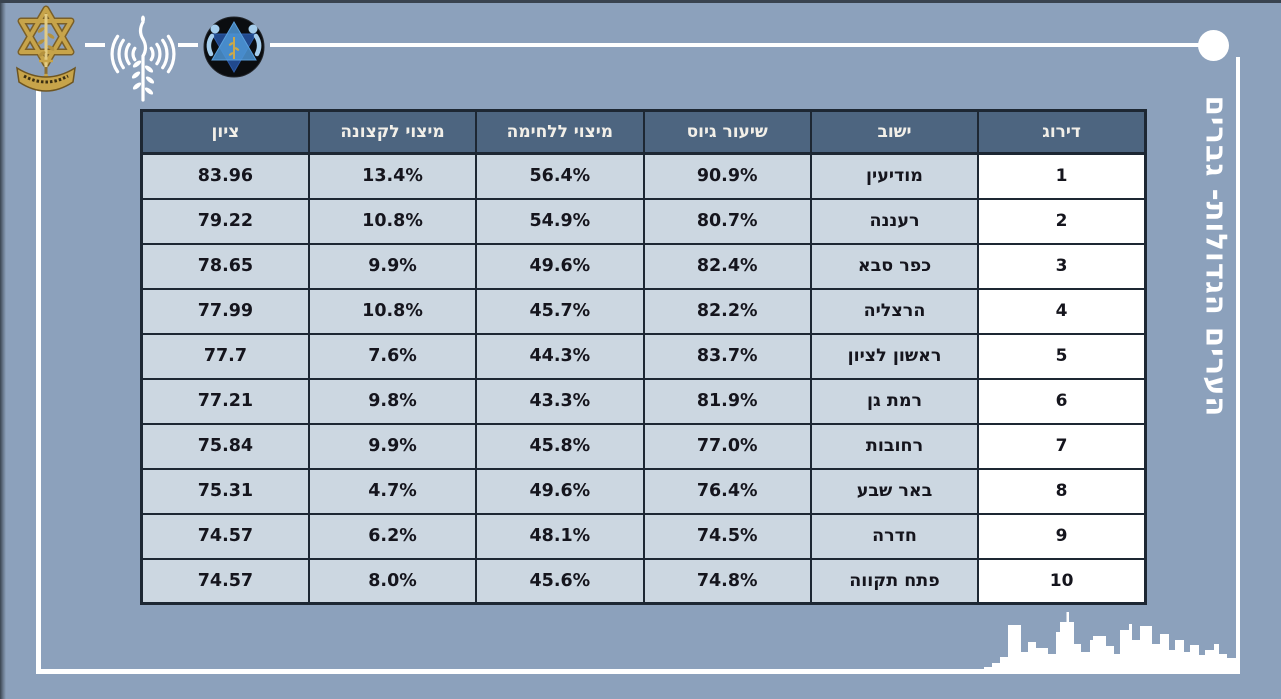 The height and width of the screenshot is (699, 1281). Describe the element at coordinates (225, 491) in the screenshot. I see `cell-score: 75.31` at that location.